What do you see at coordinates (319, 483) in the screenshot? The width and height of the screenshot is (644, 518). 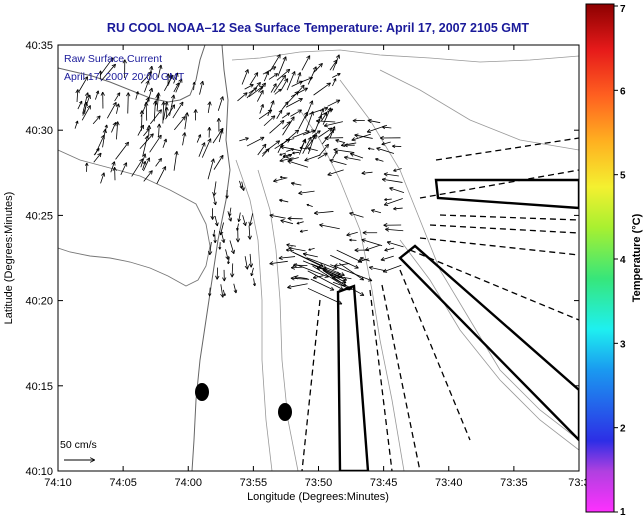 I see `x-tick-label: 73:50` at bounding box center [319, 483].